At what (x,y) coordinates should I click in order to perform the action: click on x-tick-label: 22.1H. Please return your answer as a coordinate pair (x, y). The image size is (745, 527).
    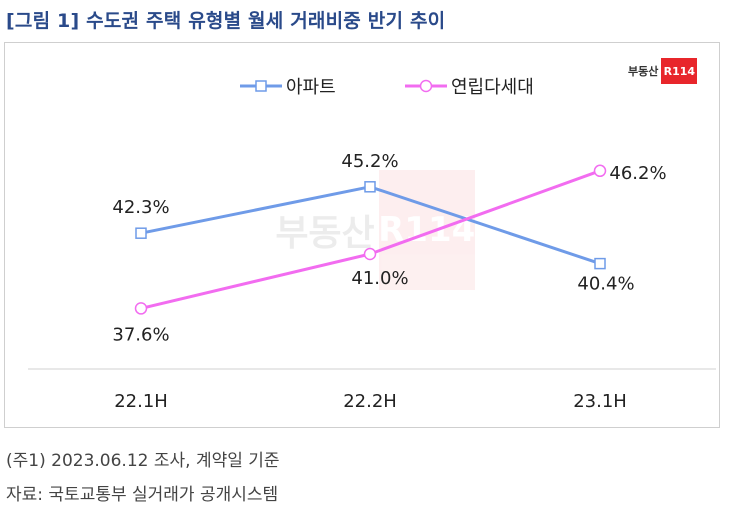
    Looking at the image, I should click on (141, 401).